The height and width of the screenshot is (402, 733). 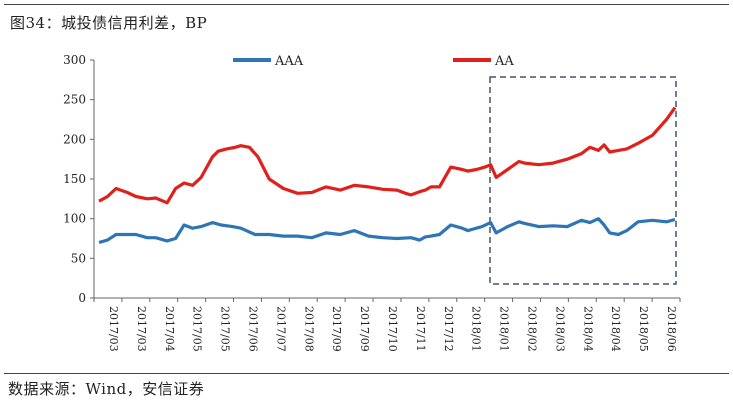 What do you see at coordinates (82, 298) in the screenshot?
I see `y-tick-label: 0` at bounding box center [82, 298].